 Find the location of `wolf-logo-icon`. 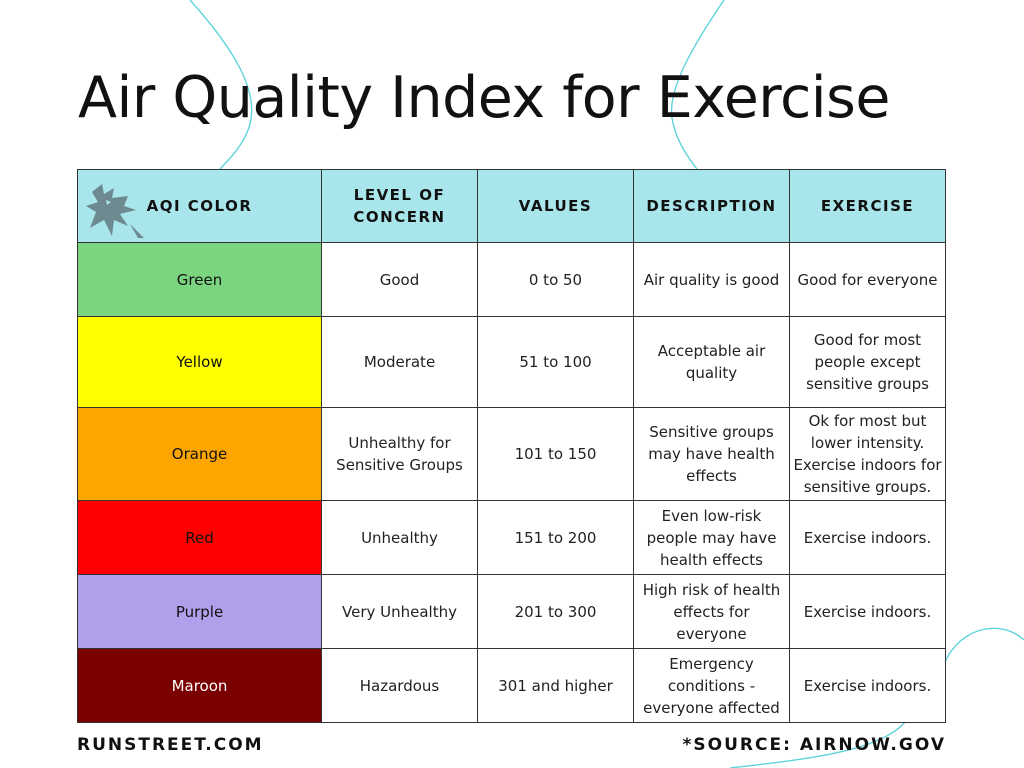

wolf-logo-icon is located at coordinates (115, 211).